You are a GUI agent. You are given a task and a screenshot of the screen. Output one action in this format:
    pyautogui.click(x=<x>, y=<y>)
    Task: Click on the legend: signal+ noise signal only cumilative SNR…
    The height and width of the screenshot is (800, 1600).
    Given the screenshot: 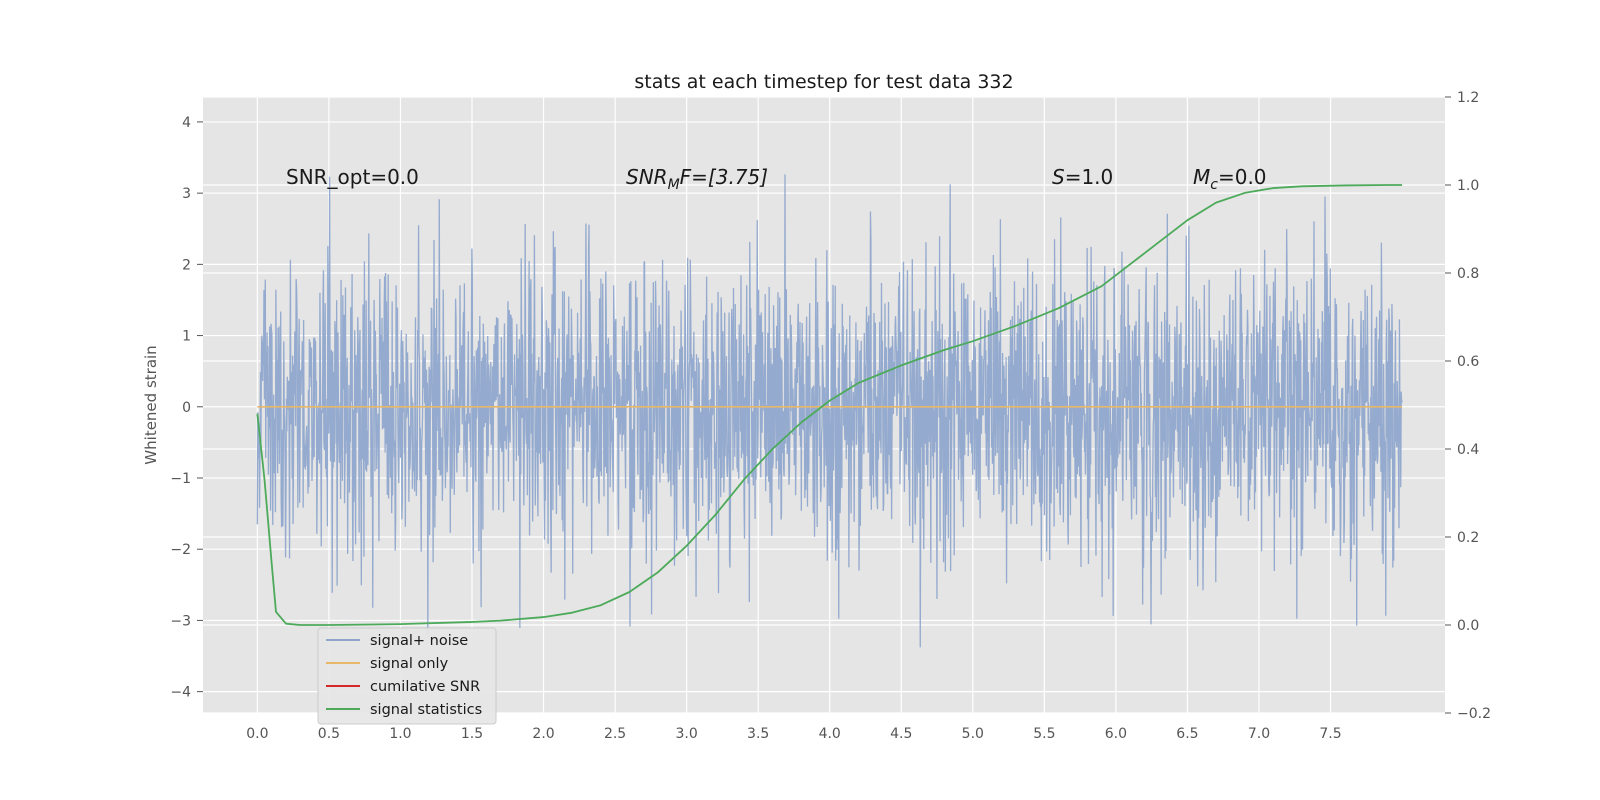 What is the action you would take?
    pyautogui.click(x=407, y=676)
    